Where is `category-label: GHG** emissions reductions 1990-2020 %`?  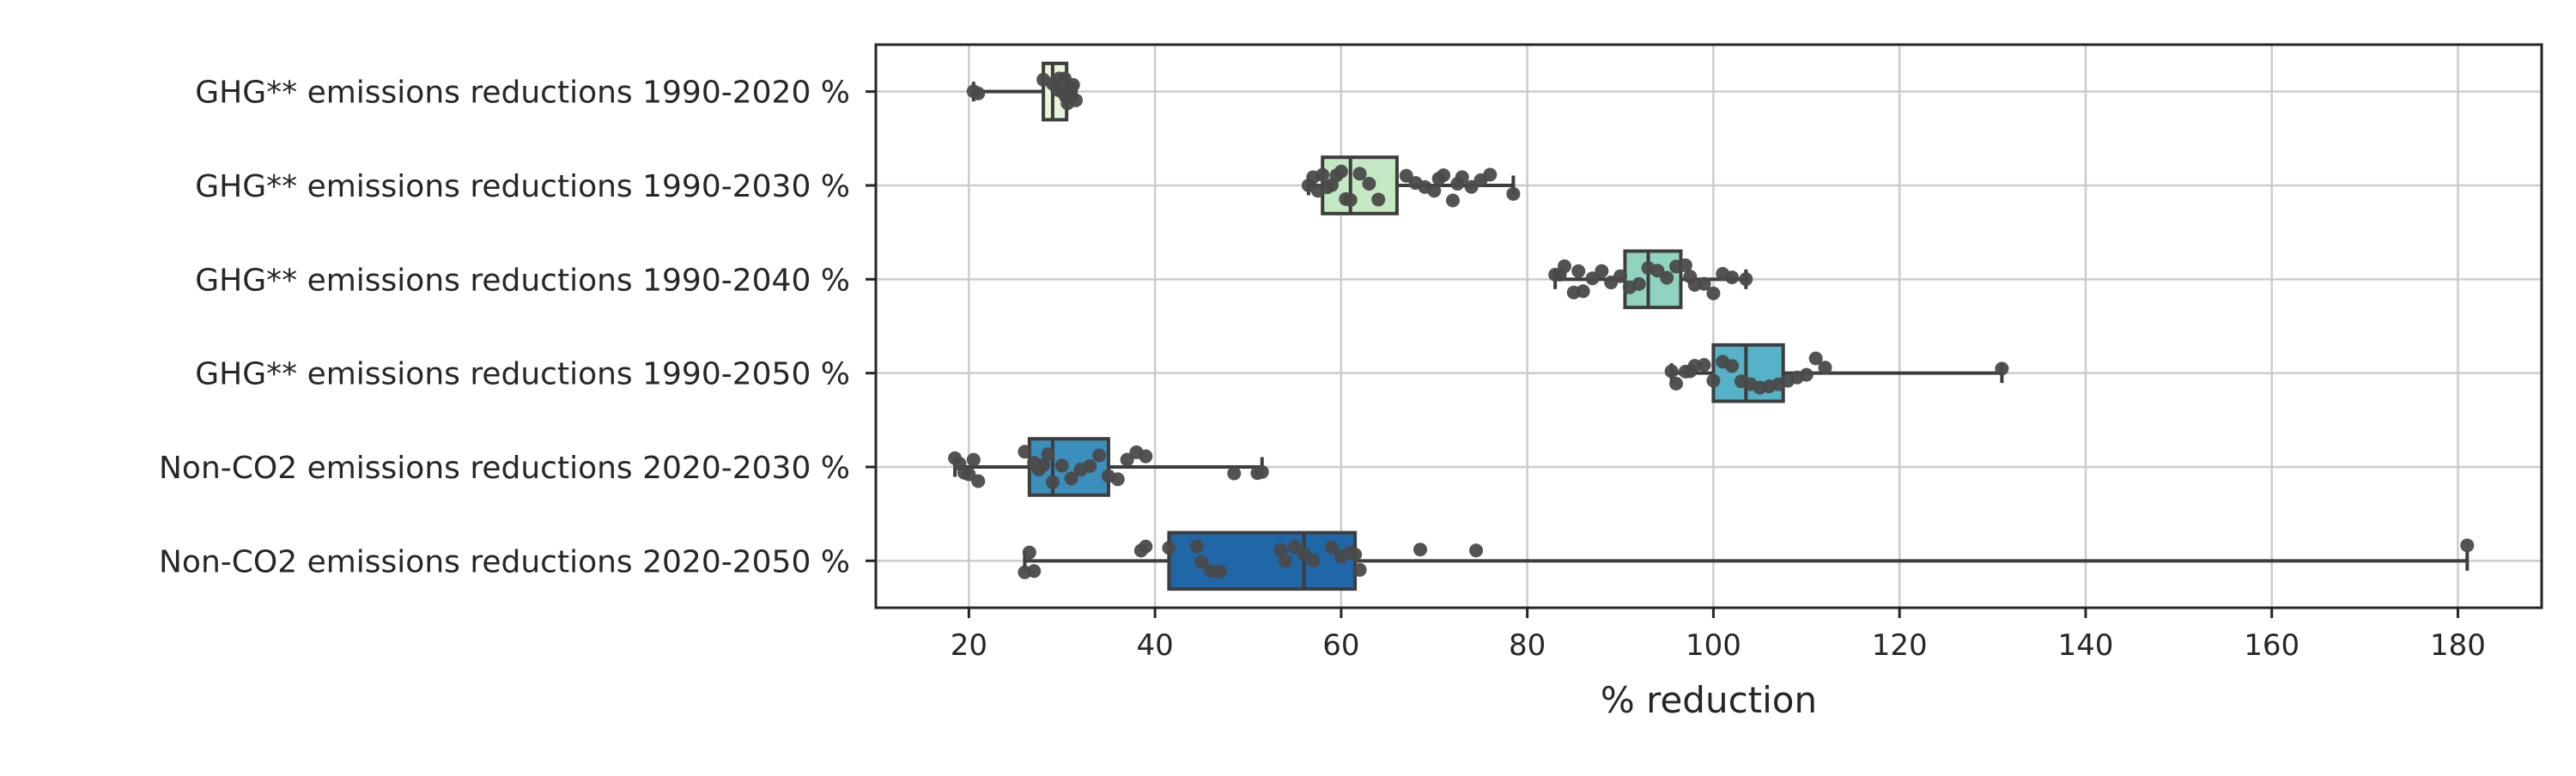
category-label: GHG** emissions reductions 1990-2020 % is located at coordinates (522, 93).